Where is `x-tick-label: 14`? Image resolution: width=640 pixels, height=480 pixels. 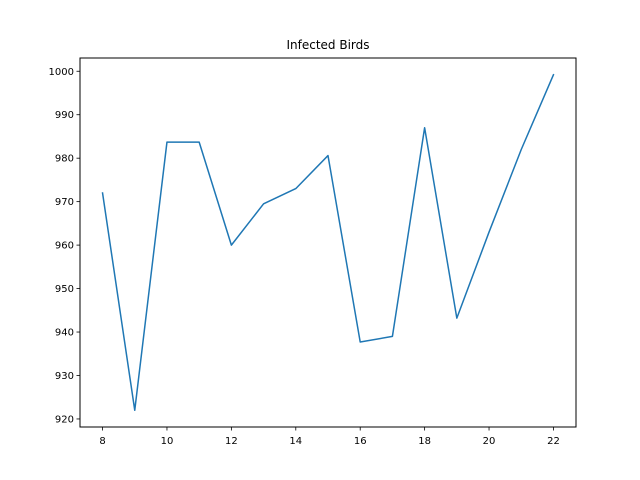
x-tick-label: 14 is located at coordinates (295, 441).